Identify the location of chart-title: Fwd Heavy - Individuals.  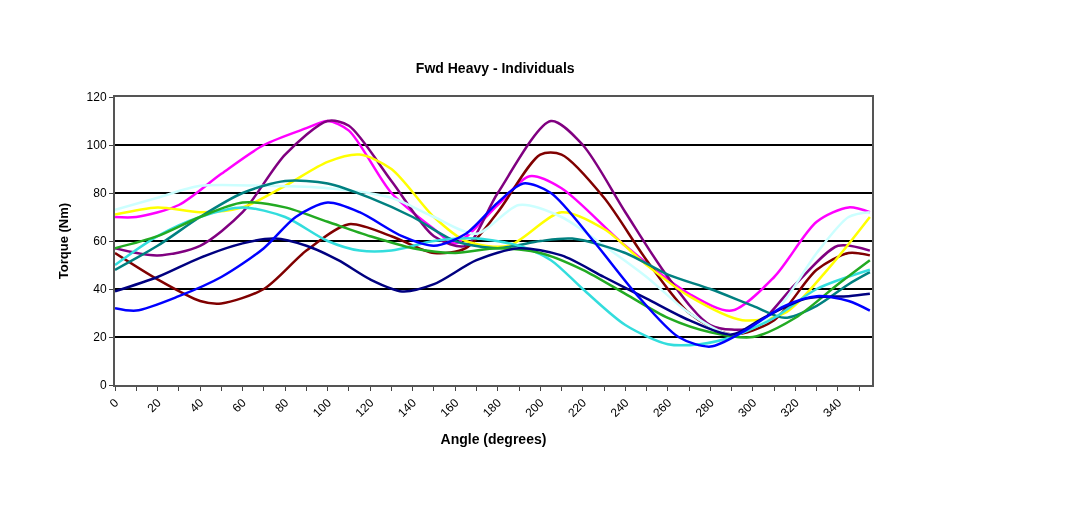
(495, 68).